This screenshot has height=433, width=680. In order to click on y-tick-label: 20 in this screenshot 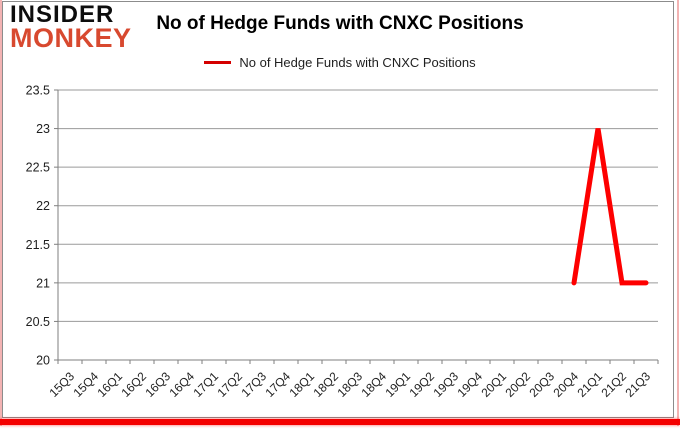, I will do `click(43, 361)`.